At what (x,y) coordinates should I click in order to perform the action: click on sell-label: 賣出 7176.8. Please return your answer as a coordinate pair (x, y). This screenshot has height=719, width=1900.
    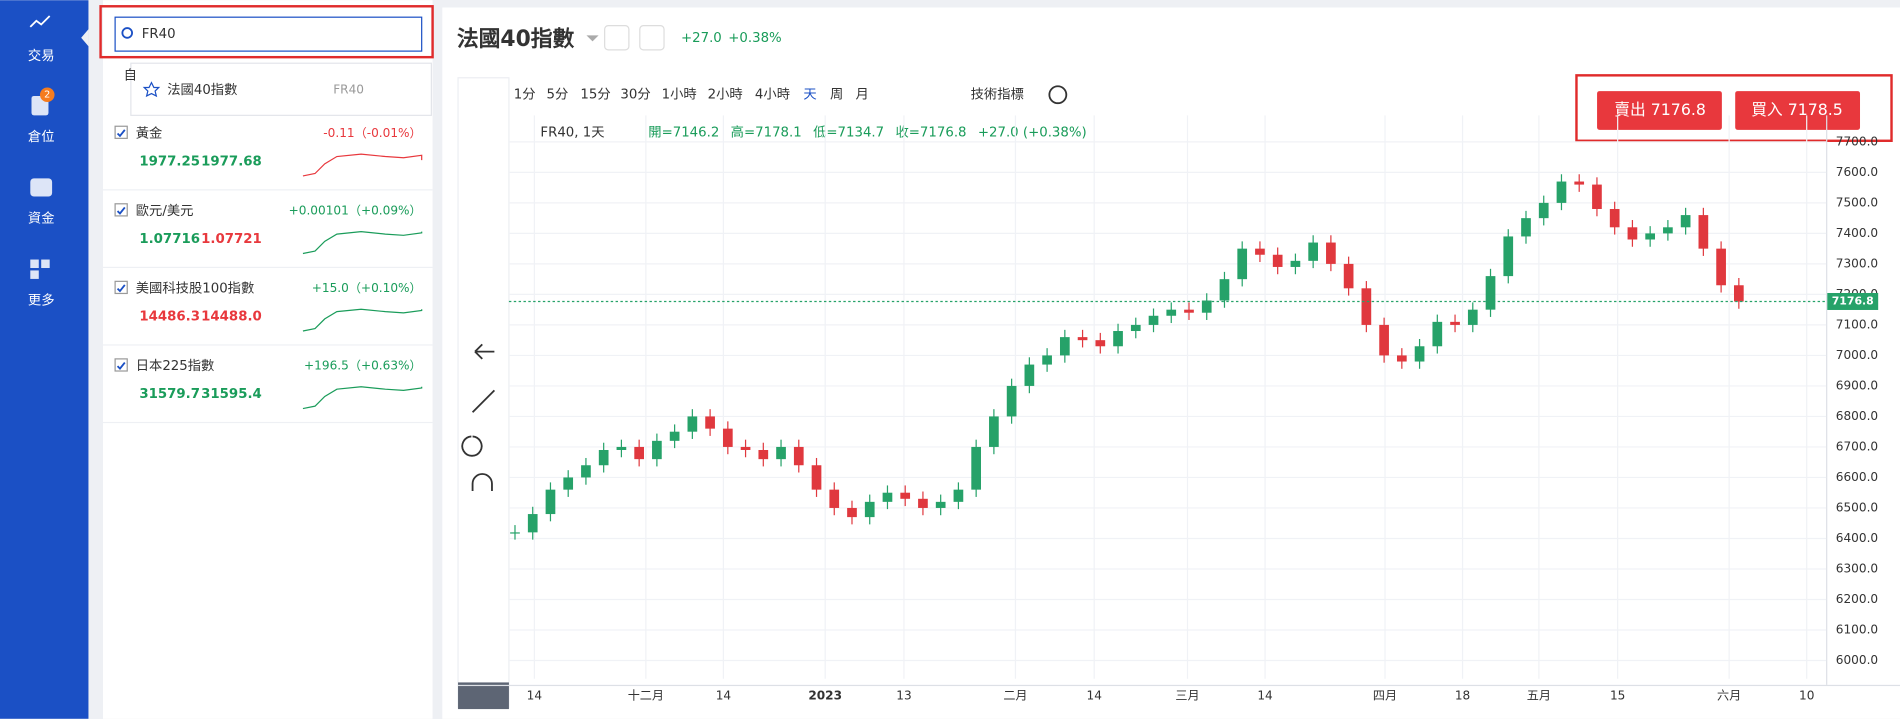
    Looking at the image, I should click on (1660, 109).